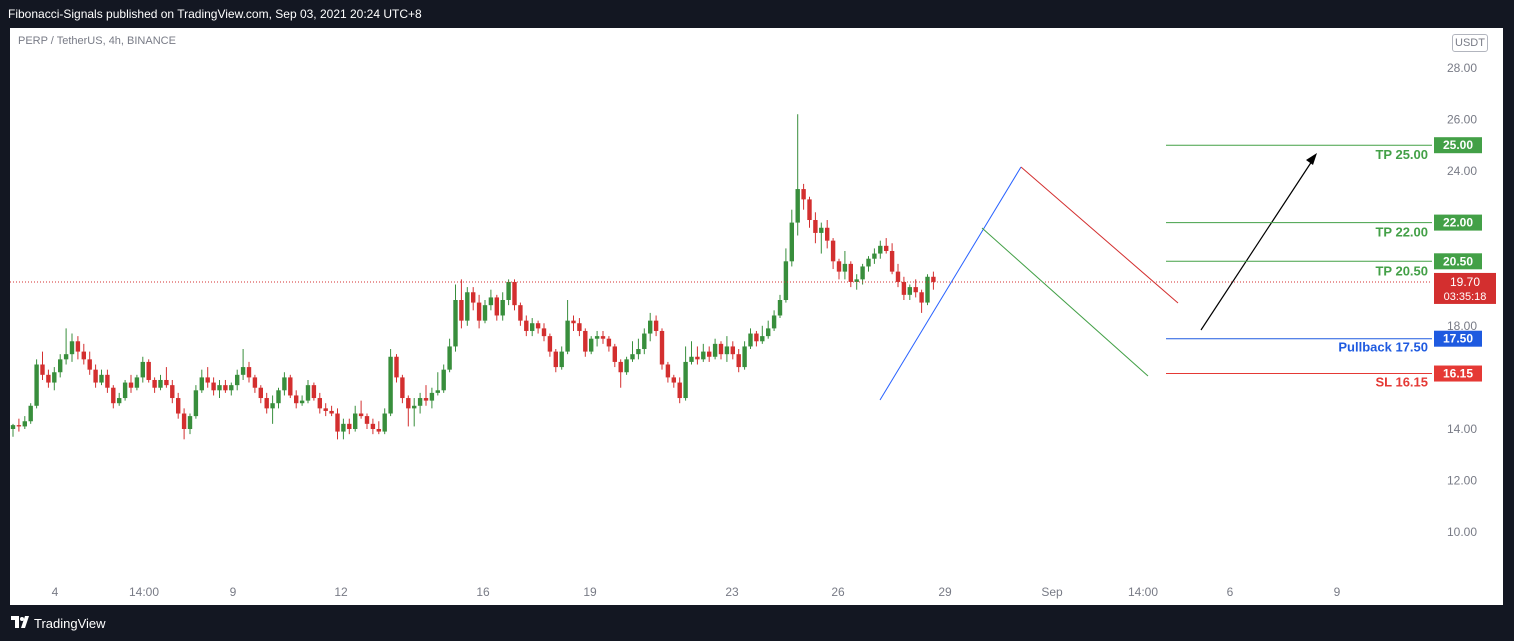 Image resolution: width=1514 pixels, height=641 pixels. Describe the element at coordinates (70, 623) in the screenshot. I see `footer-brand: TradingView` at that location.